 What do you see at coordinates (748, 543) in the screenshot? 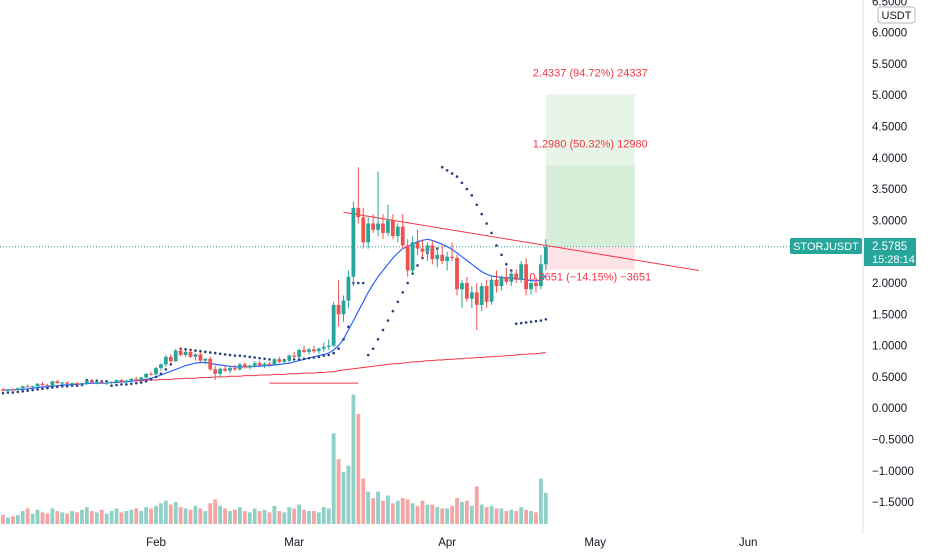
I see `time-tick-label: Jun` at bounding box center [748, 543].